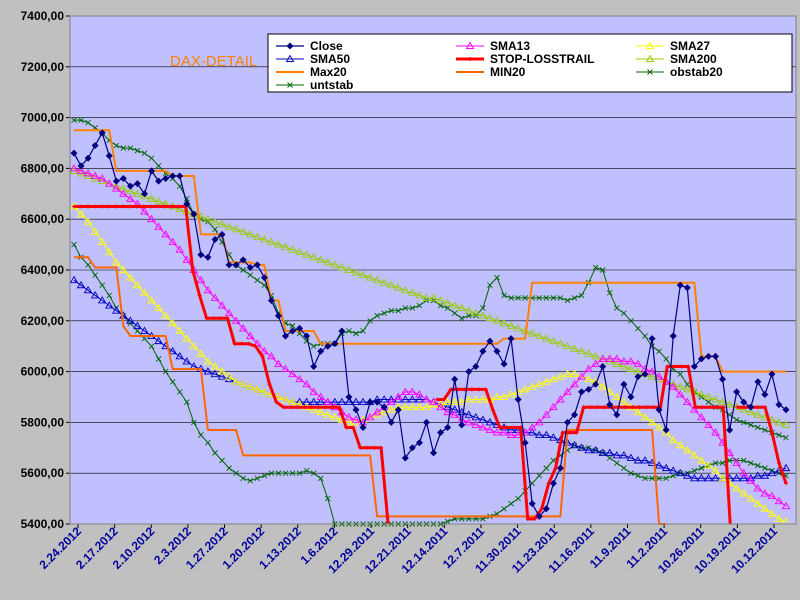  What do you see at coordinates (311, 72) in the screenshot?
I see `legend-item: Max20` at bounding box center [311, 72].